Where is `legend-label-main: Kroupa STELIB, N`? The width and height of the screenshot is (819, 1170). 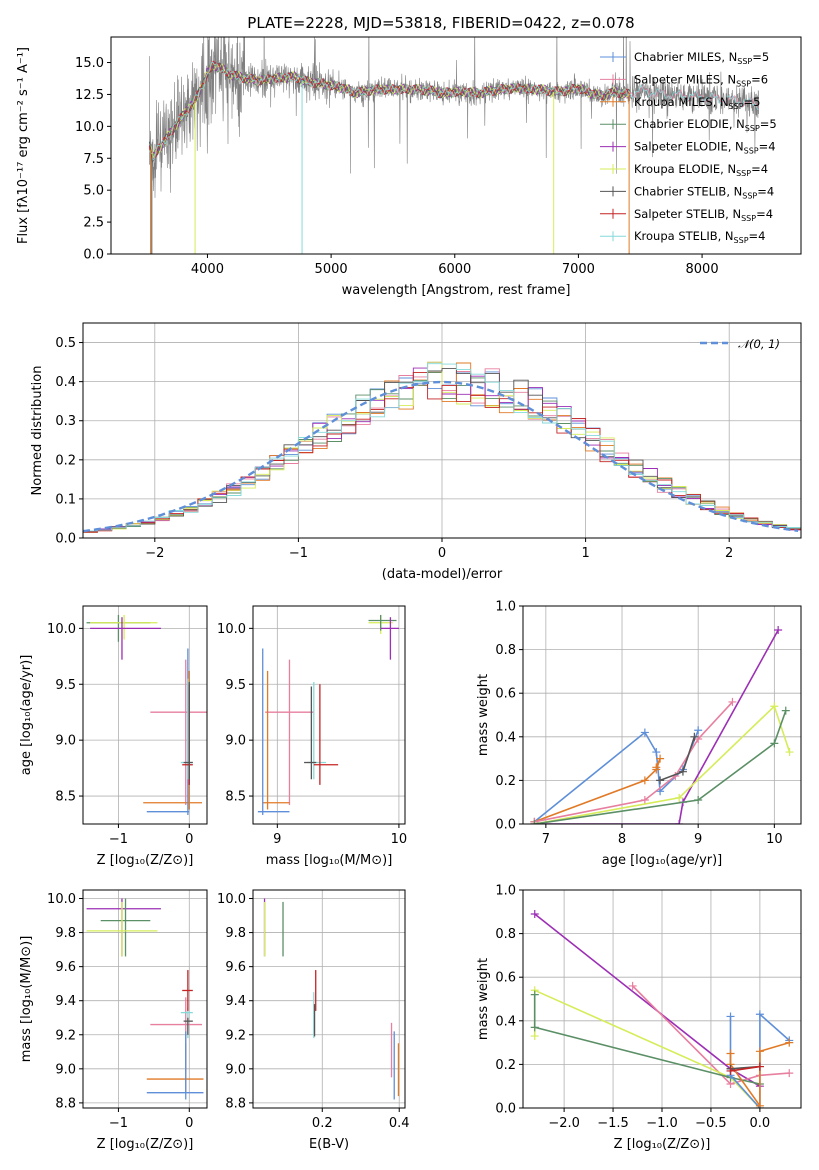 legend-label-main: Kroupa STELIB, N is located at coordinates (684, 236).